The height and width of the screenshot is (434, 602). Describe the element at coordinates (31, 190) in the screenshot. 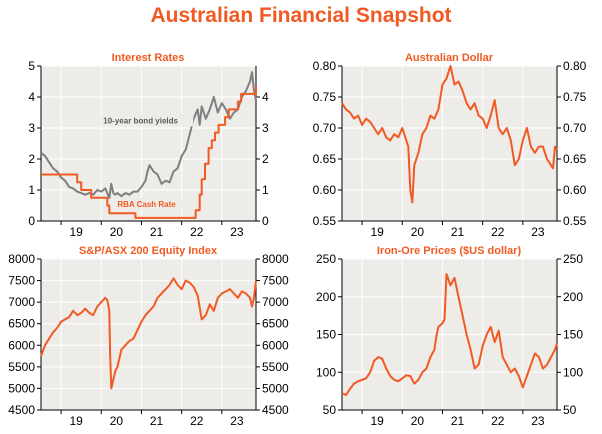

I see `y-tick-label: 1` at that location.